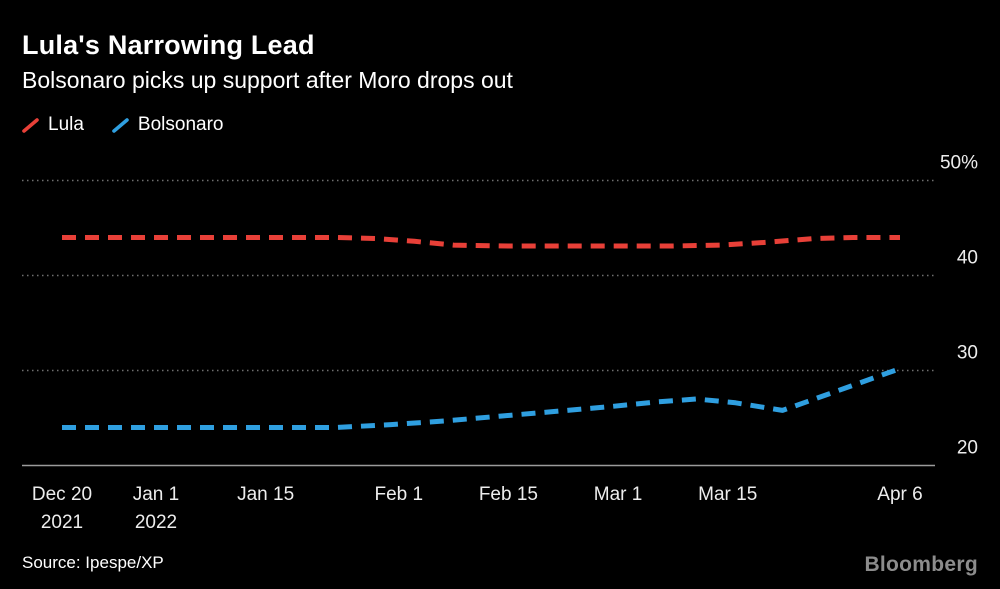 This screenshot has width=1000, height=589. I want to click on legend-item-lula: Lula, so click(53, 125).